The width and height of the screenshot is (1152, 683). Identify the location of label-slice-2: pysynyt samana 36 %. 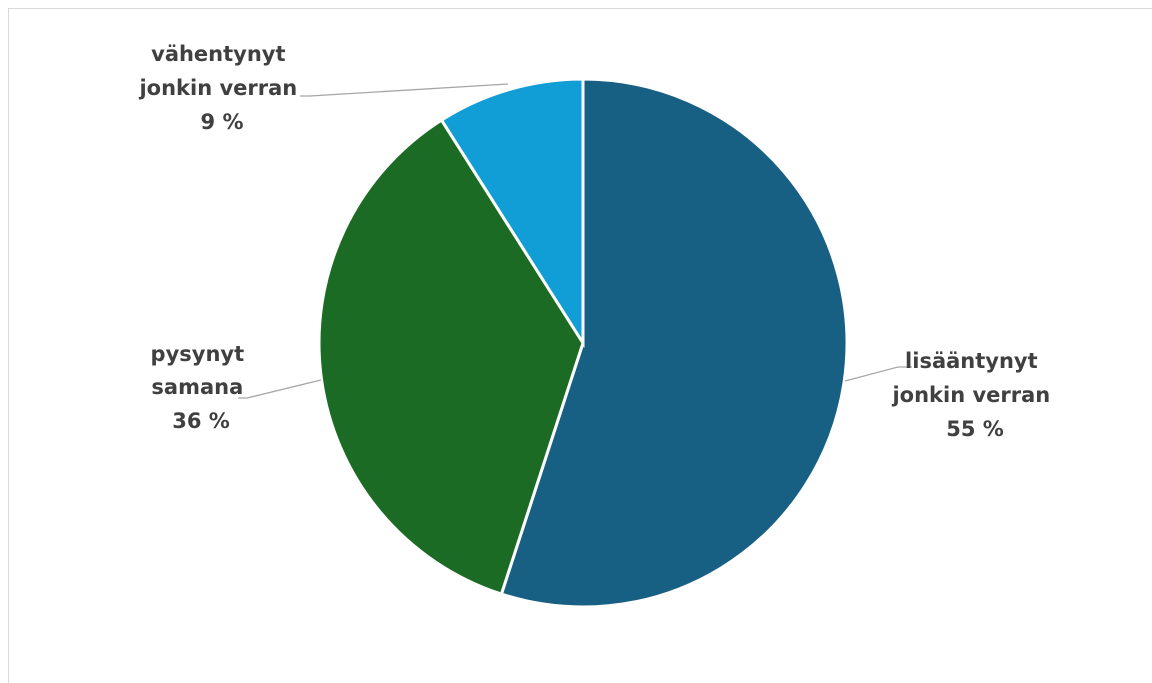
(201, 387).